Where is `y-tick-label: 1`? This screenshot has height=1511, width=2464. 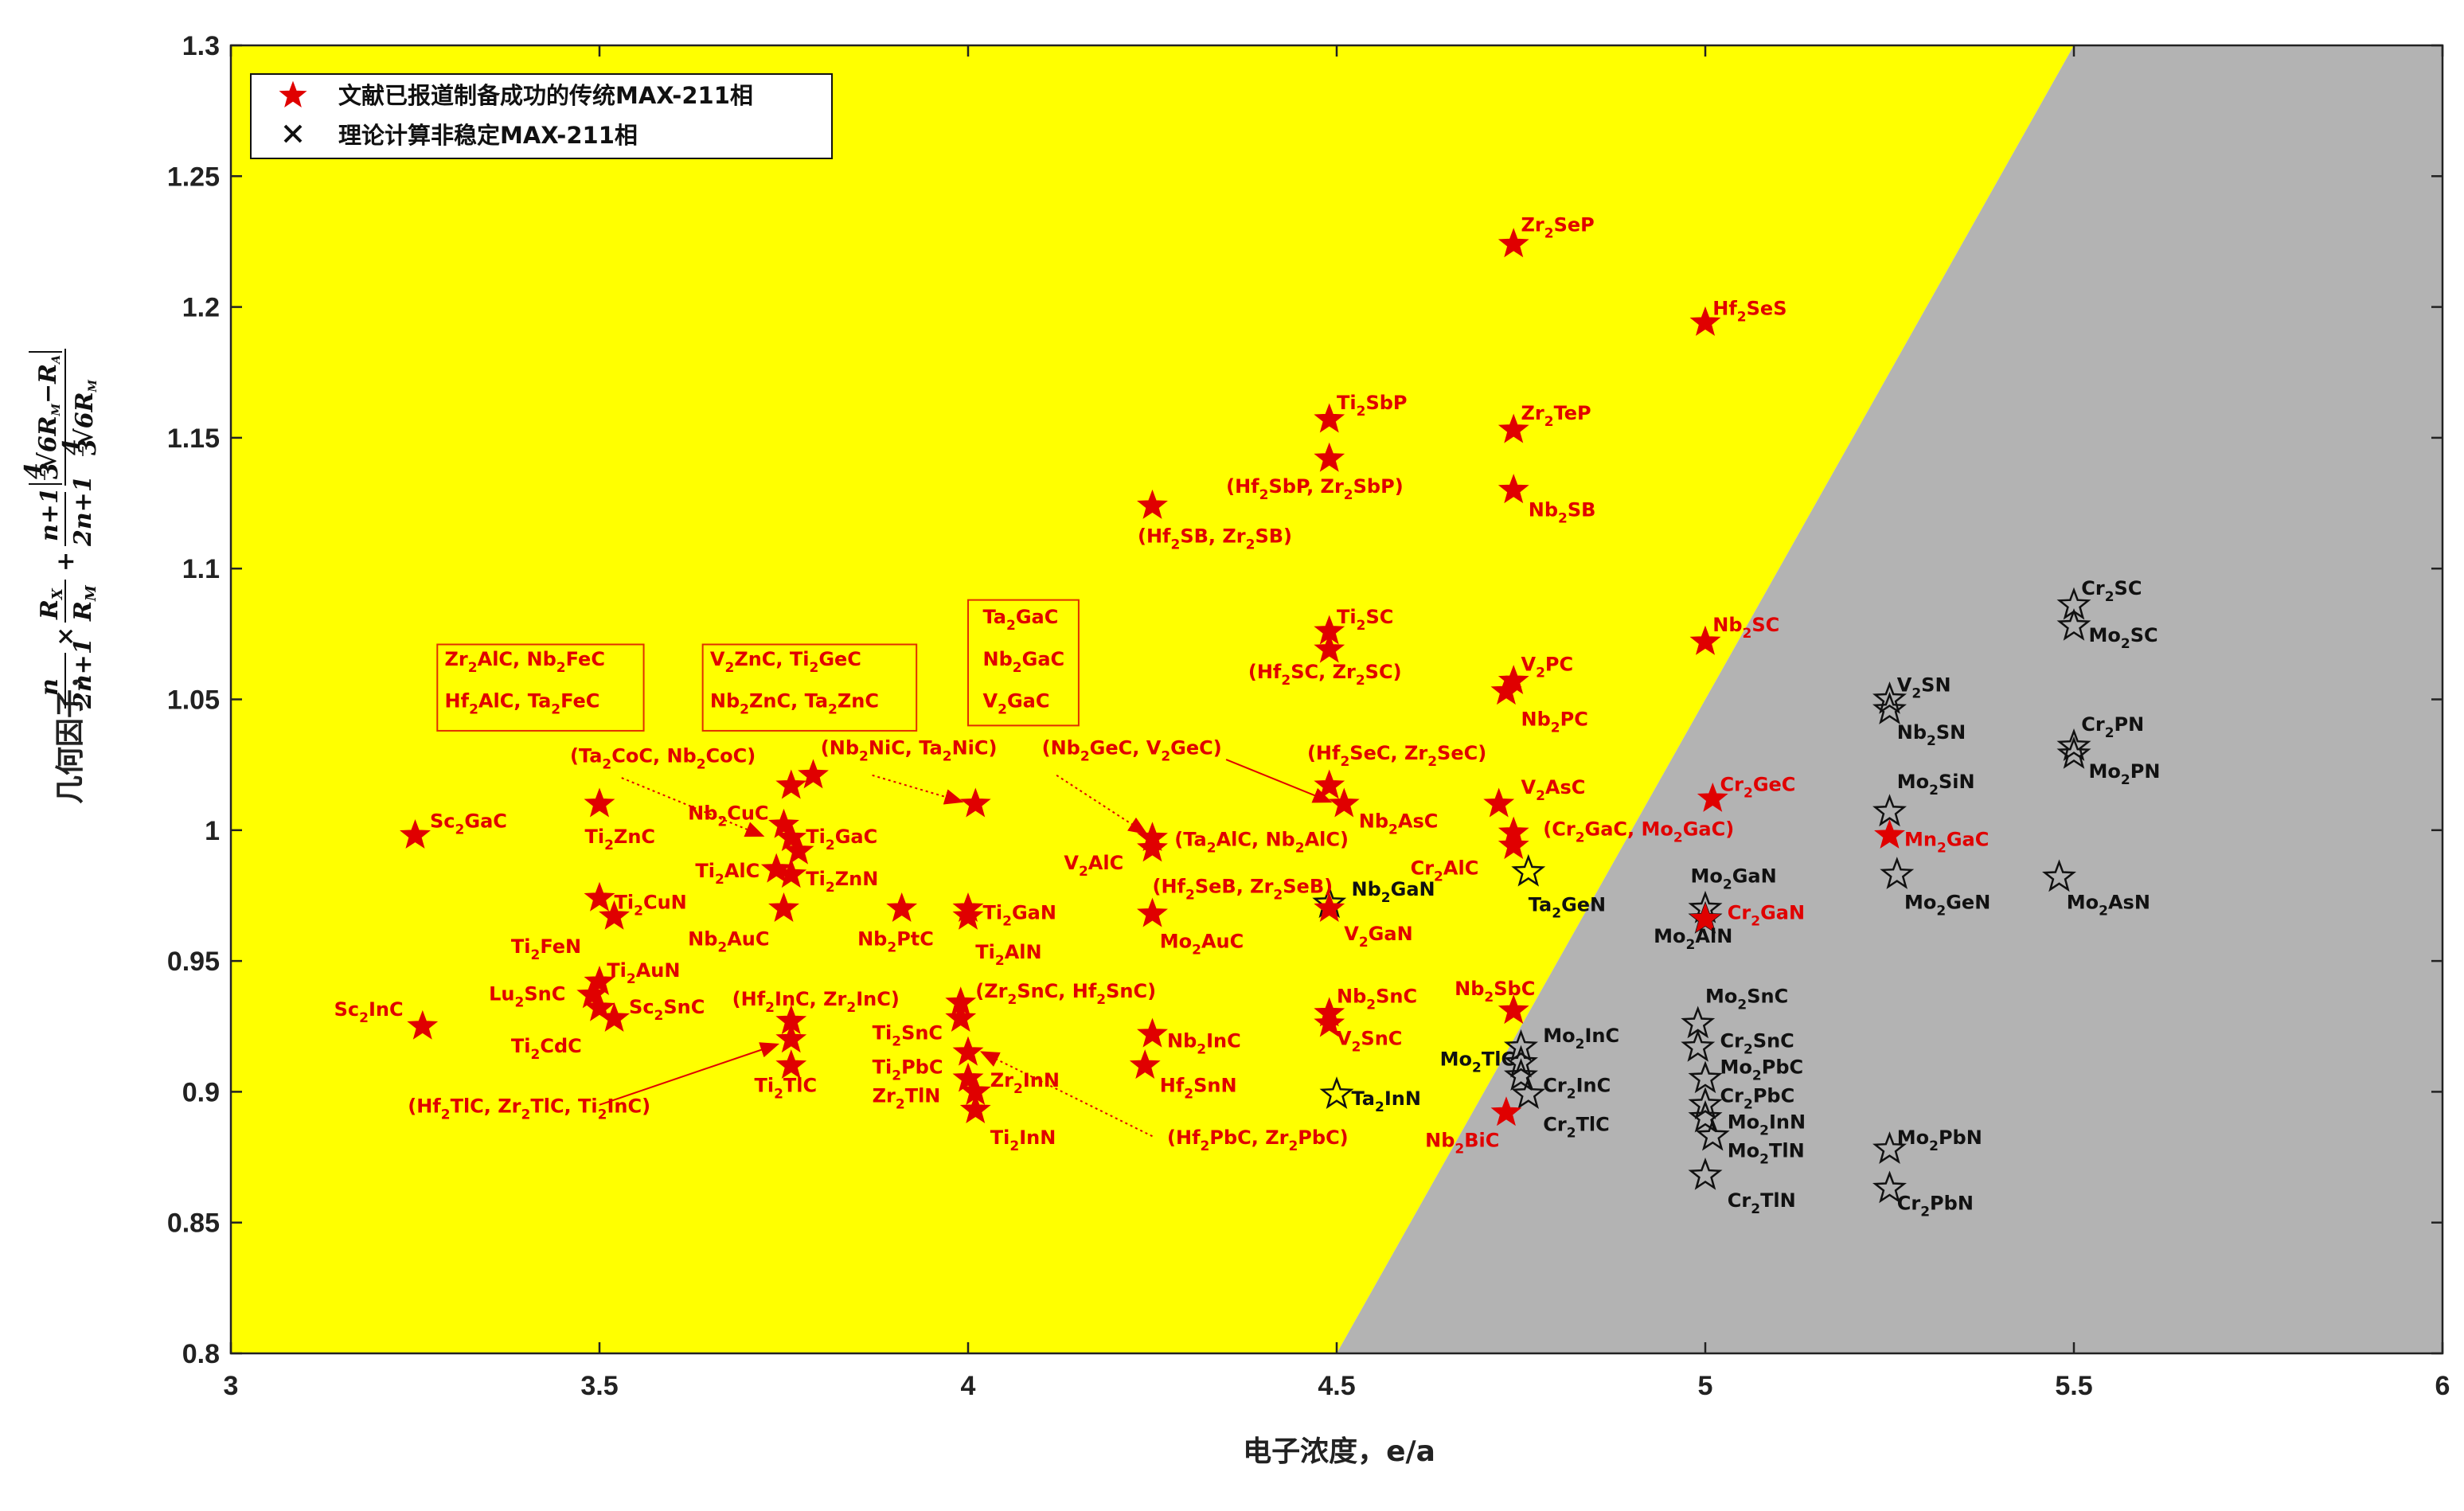
y-tick-label: 1 is located at coordinates (212, 831).